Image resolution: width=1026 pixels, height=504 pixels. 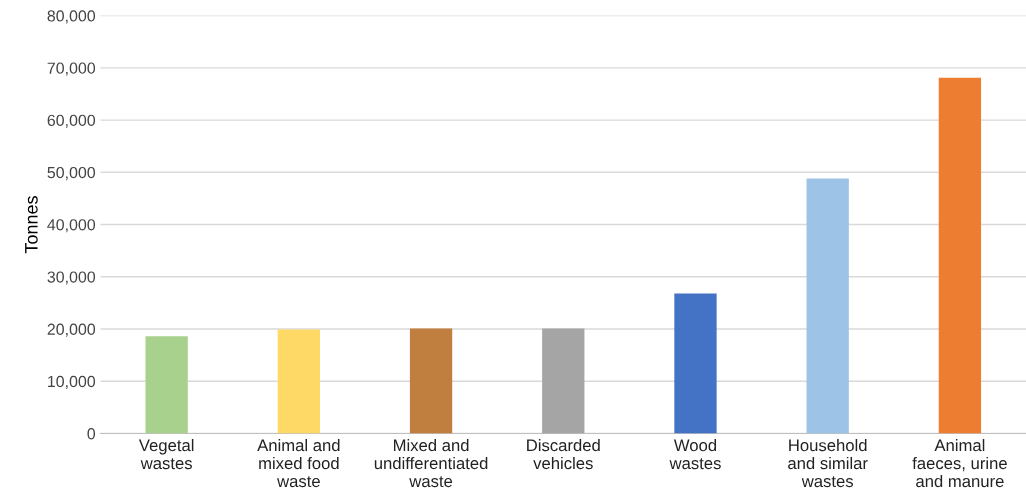 I want to click on y-tick-label: 50,000, so click(x=71, y=173).